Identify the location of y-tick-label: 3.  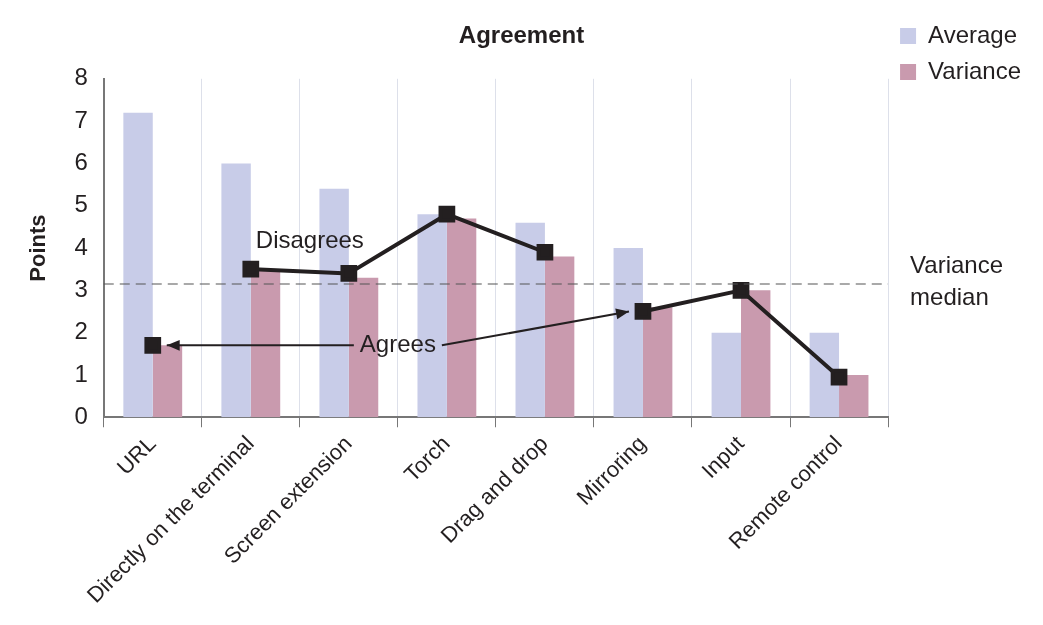
(81, 288).